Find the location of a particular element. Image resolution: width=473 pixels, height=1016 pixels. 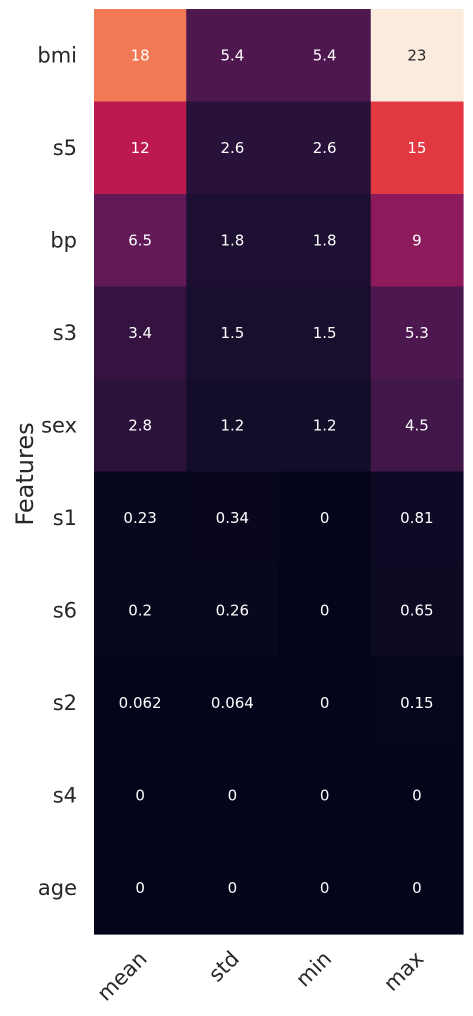

y-tick-label: s1 is located at coordinates (65, 518).